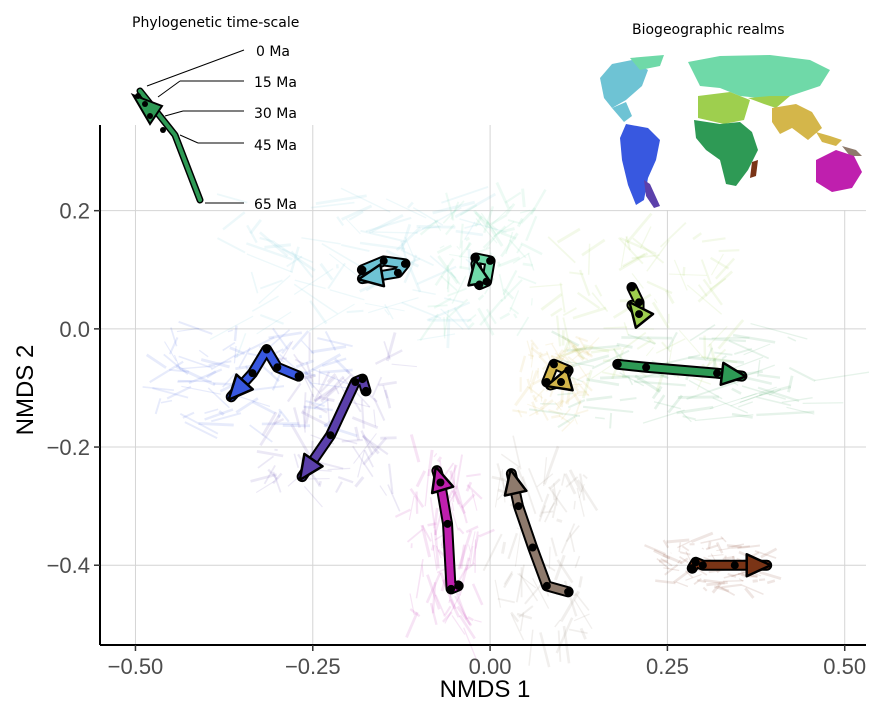  Describe the element at coordinates (138, 96) in the screenshot. I see `timescale-point` at that location.